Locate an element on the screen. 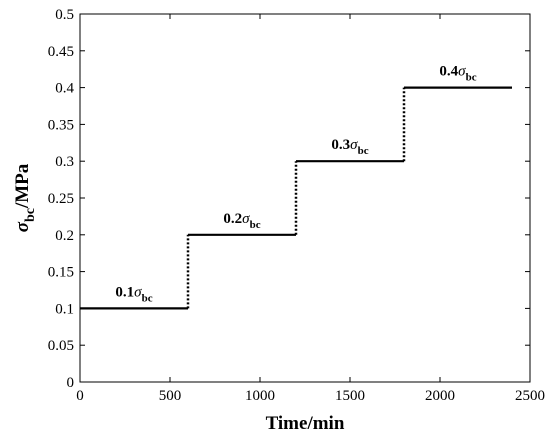 This screenshot has width=550, height=438. step-label: 0.3σbc is located at coordinates (349, 147).